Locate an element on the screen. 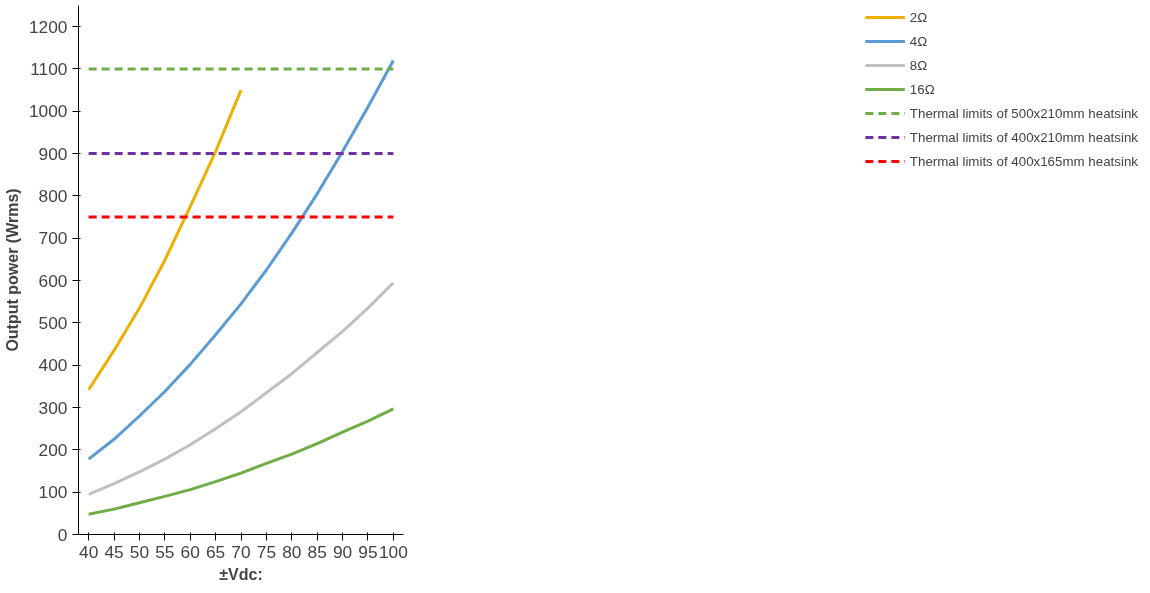  x-axis-title: ±Vdc: is located at coordinates (241, 574).